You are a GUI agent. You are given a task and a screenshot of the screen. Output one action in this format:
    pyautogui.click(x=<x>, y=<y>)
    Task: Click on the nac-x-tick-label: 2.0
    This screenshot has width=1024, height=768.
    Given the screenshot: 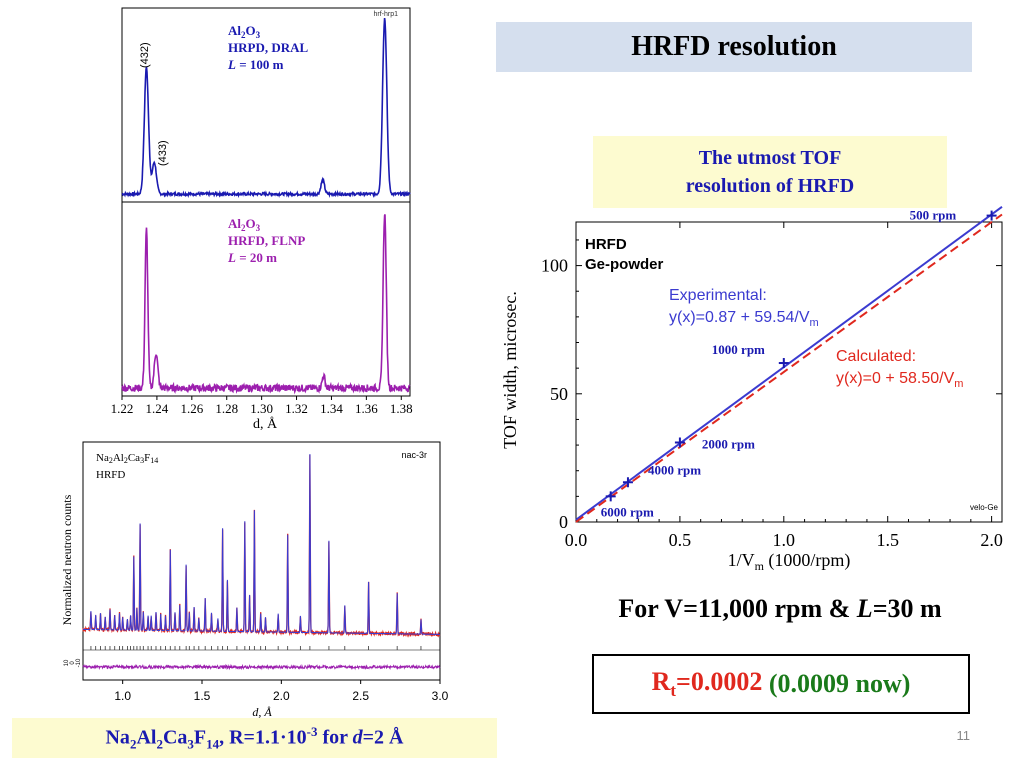 What is the action you would take?
    pyautogui.click(x=281, y=696)
    